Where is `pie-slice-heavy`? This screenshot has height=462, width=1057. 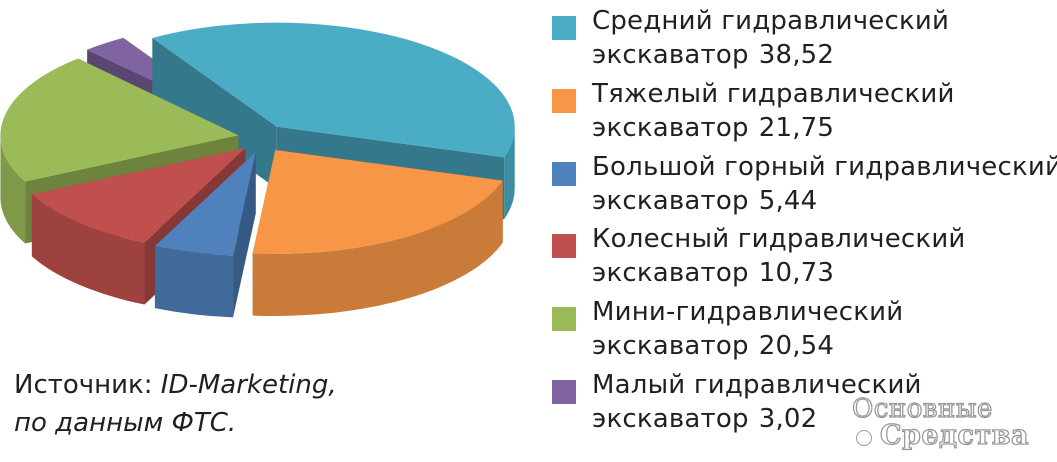
pie-slice-heavy is located at coordinates (377, 232).